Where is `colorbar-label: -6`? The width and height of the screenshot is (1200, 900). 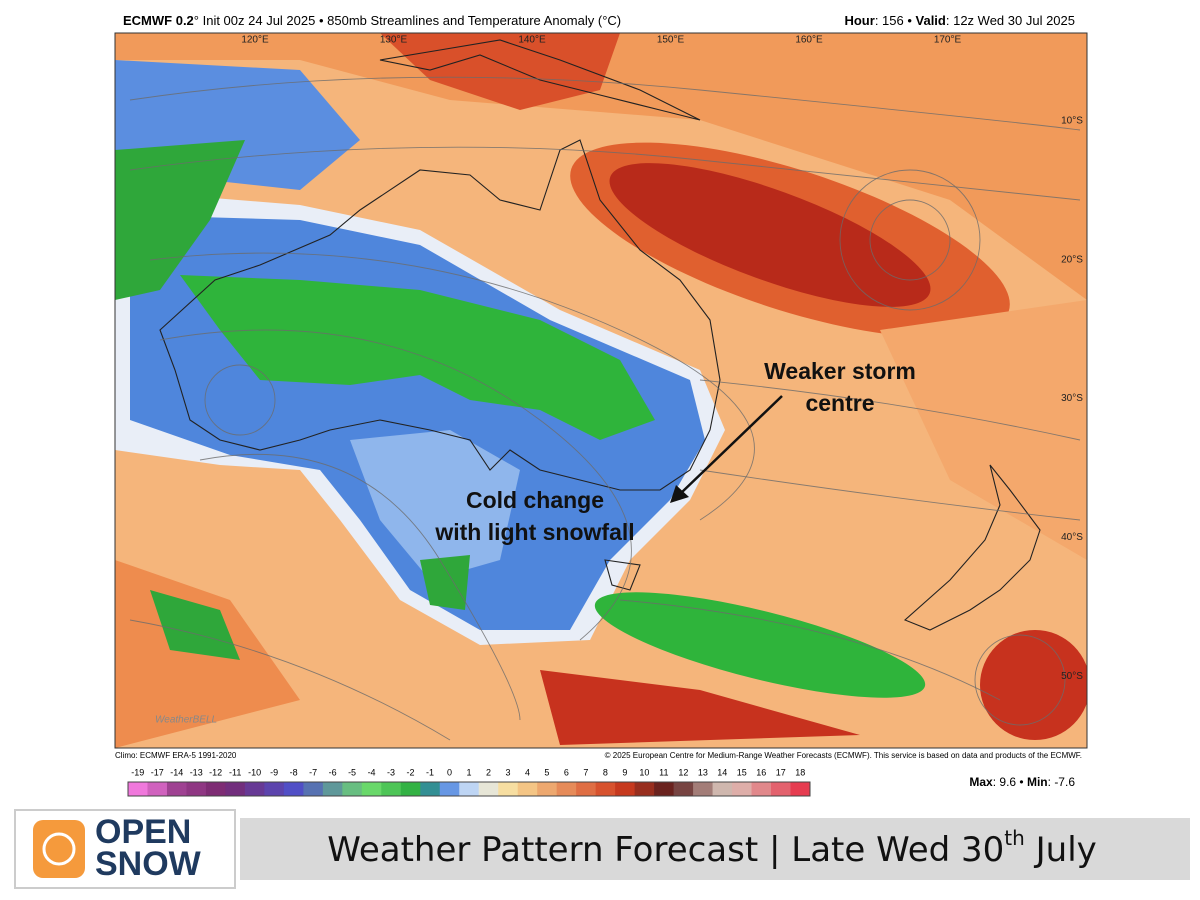
colorbar-label: -6 is located at coordinates (333, 772).